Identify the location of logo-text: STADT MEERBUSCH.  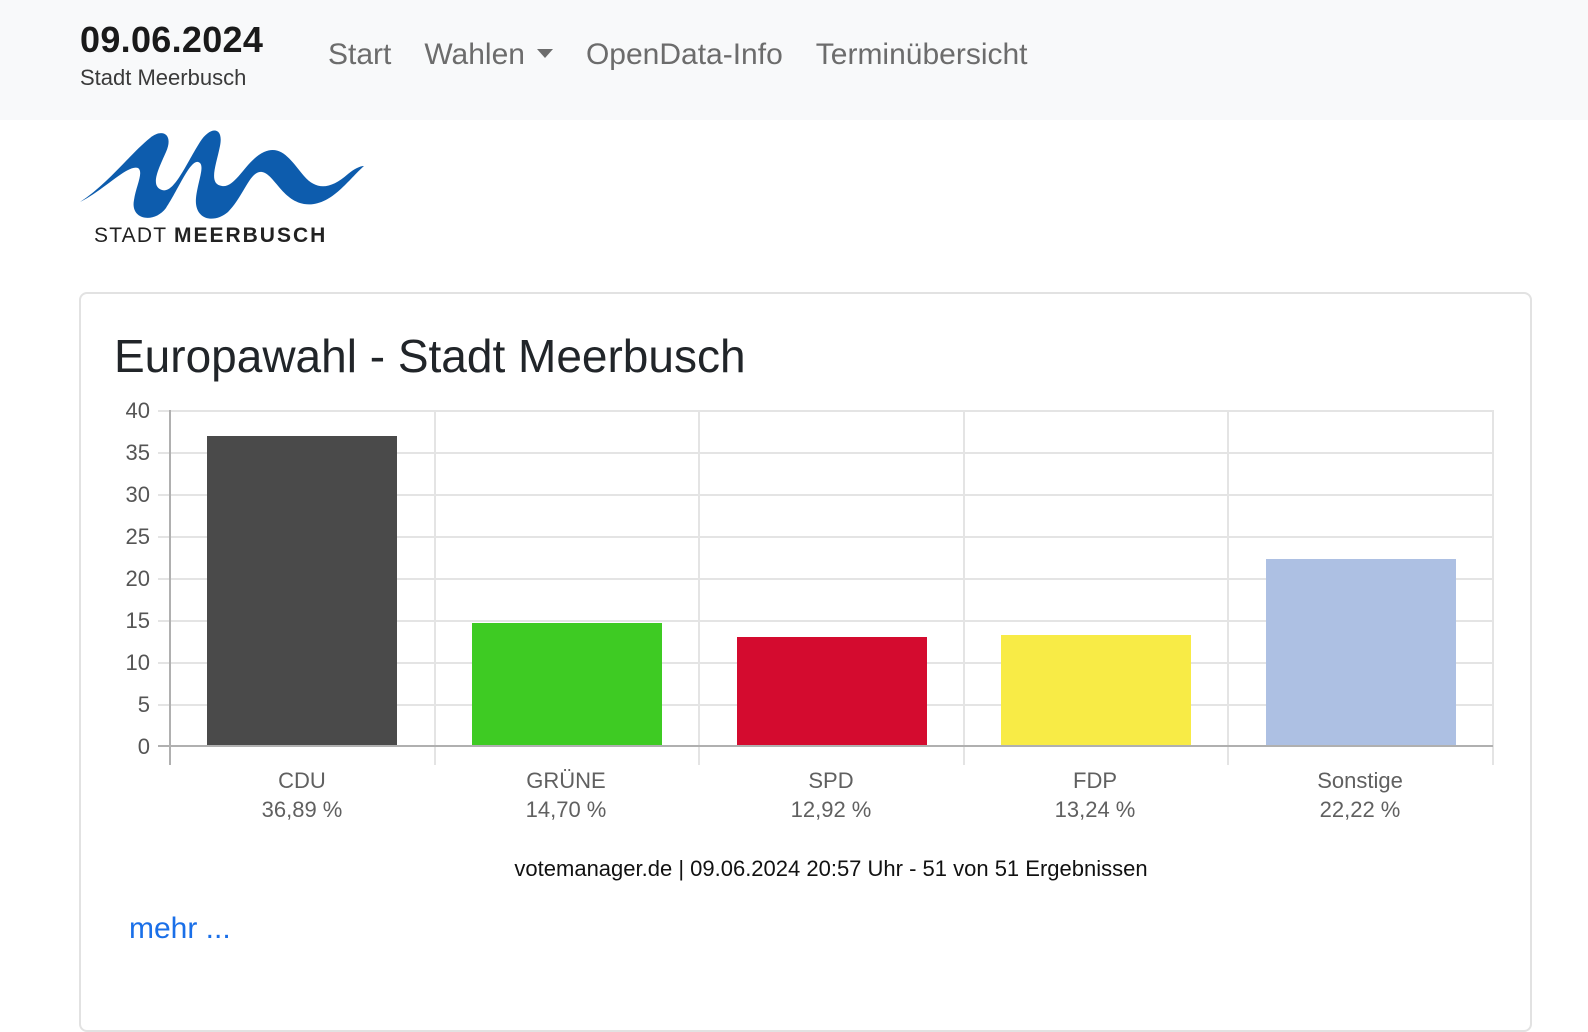
(210, 236).